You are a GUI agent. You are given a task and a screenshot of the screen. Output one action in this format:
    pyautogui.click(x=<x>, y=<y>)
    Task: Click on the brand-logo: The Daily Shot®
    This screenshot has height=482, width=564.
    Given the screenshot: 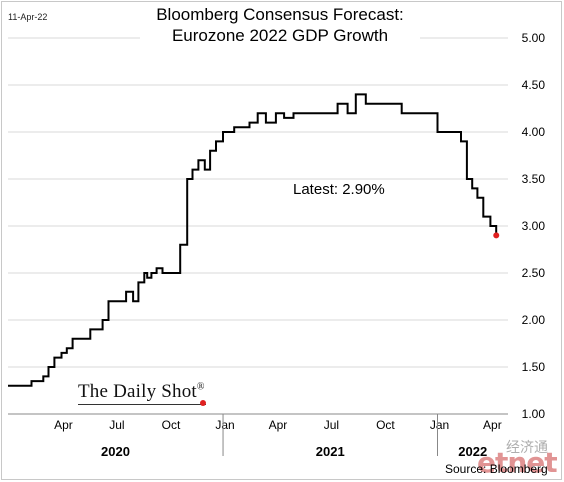 What is the action you would take?
    pyautogui.click(x=141, y=392)
    